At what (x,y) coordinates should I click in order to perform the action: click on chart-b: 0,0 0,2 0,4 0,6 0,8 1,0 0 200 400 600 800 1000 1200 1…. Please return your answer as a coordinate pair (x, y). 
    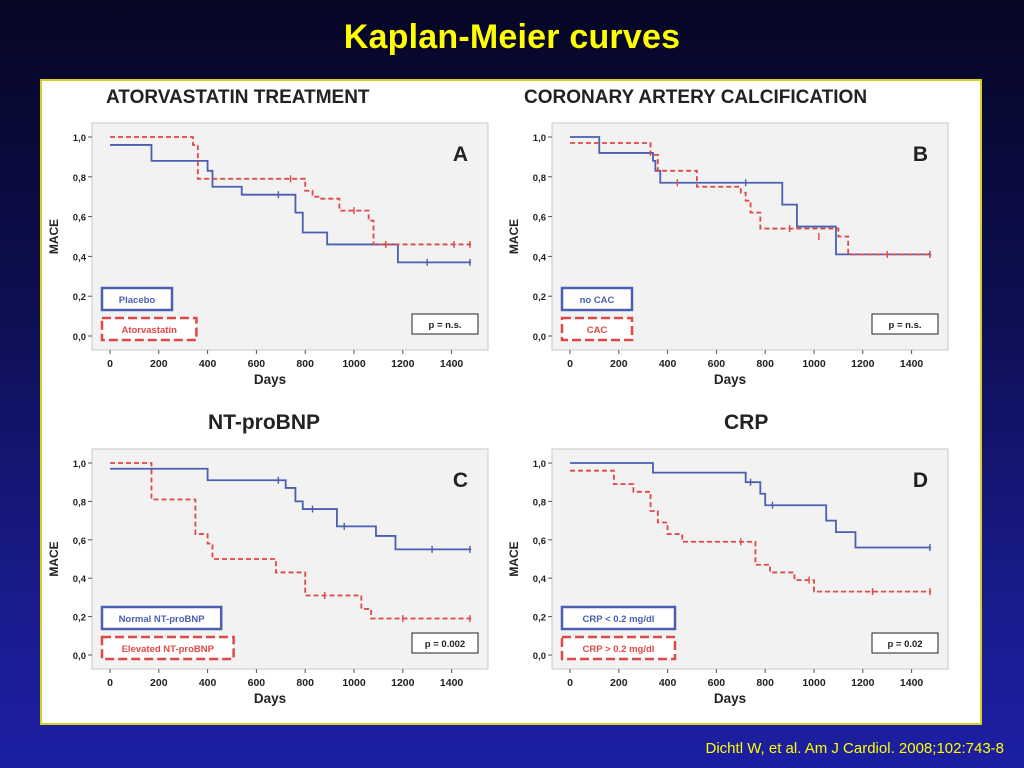
    Looking at the image, I should click on (728, 254).